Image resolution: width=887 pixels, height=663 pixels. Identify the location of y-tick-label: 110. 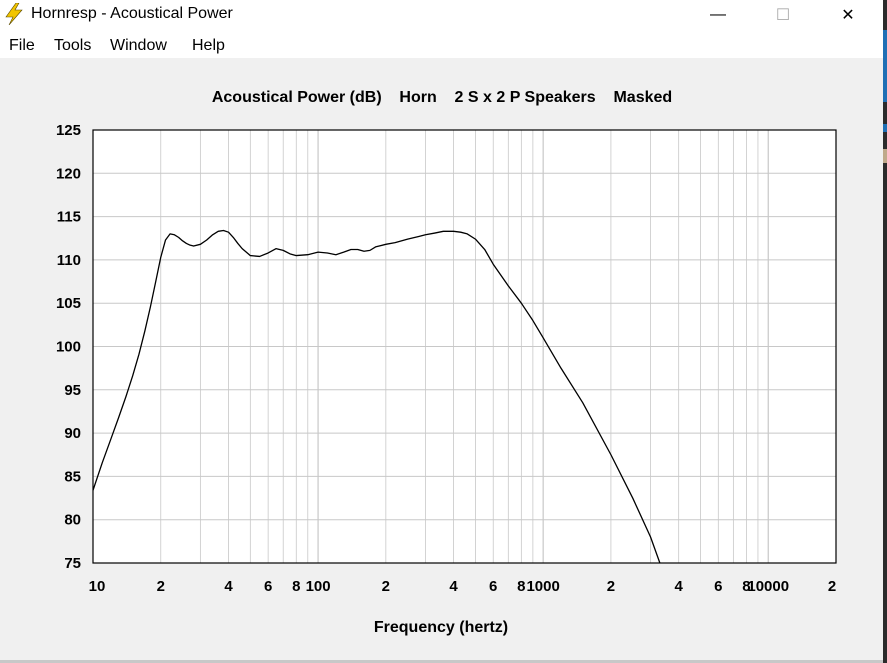
(69, 260).